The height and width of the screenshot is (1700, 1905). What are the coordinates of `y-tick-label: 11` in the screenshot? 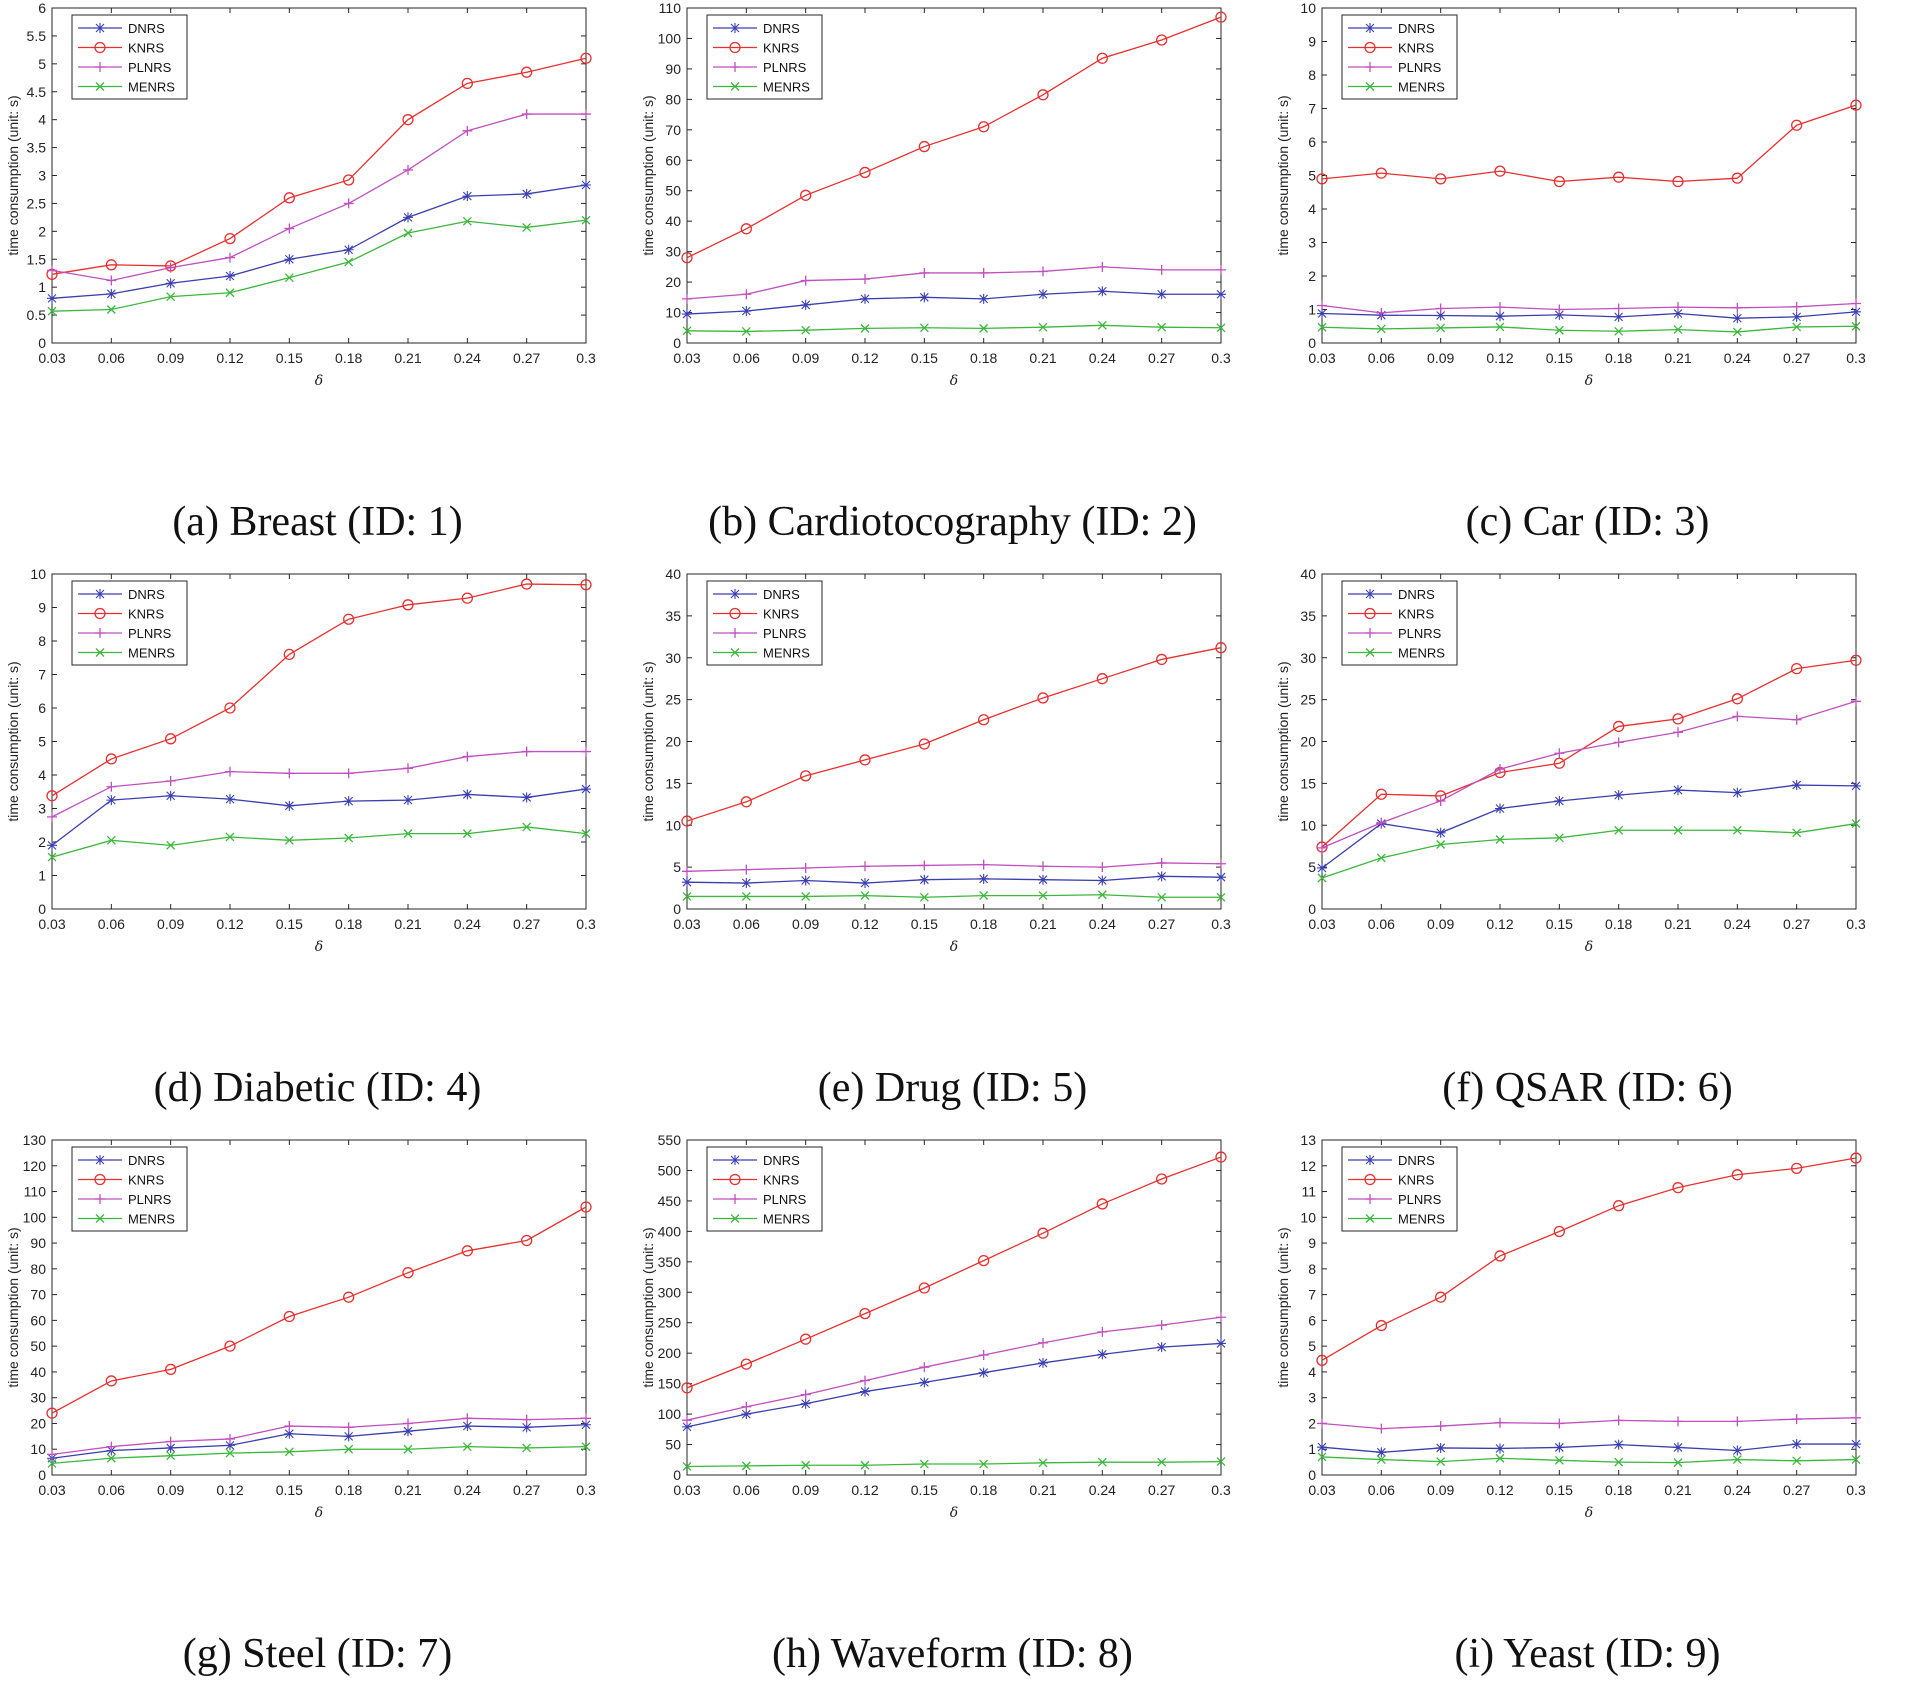 It's located at (1308, 1192).